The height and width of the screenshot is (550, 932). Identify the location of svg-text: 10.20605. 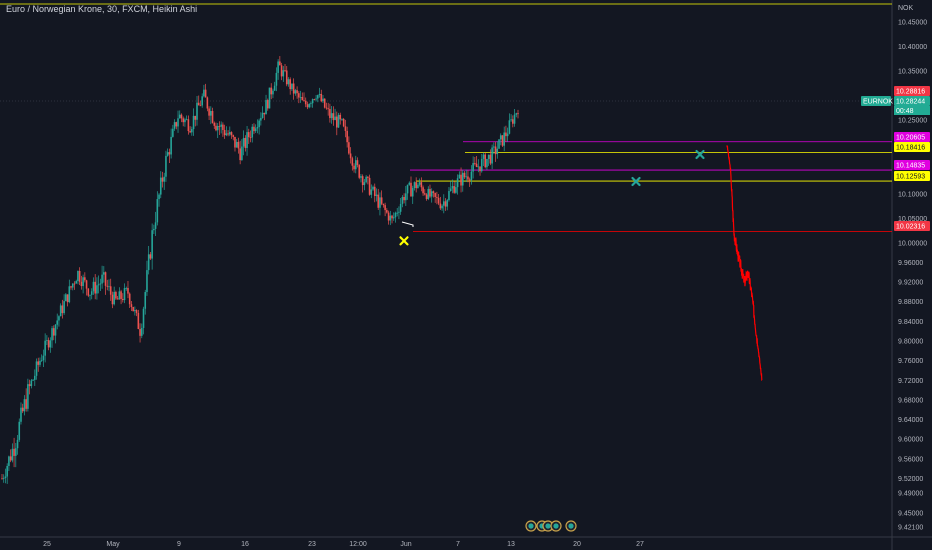
(910, 138).